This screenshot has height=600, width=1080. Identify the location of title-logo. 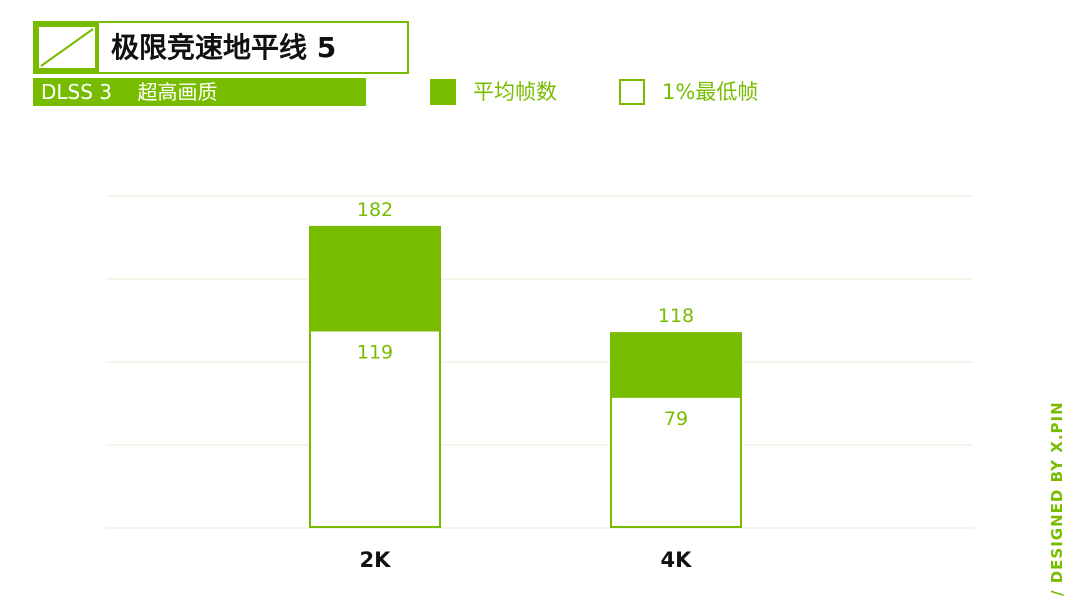
(67, 47).